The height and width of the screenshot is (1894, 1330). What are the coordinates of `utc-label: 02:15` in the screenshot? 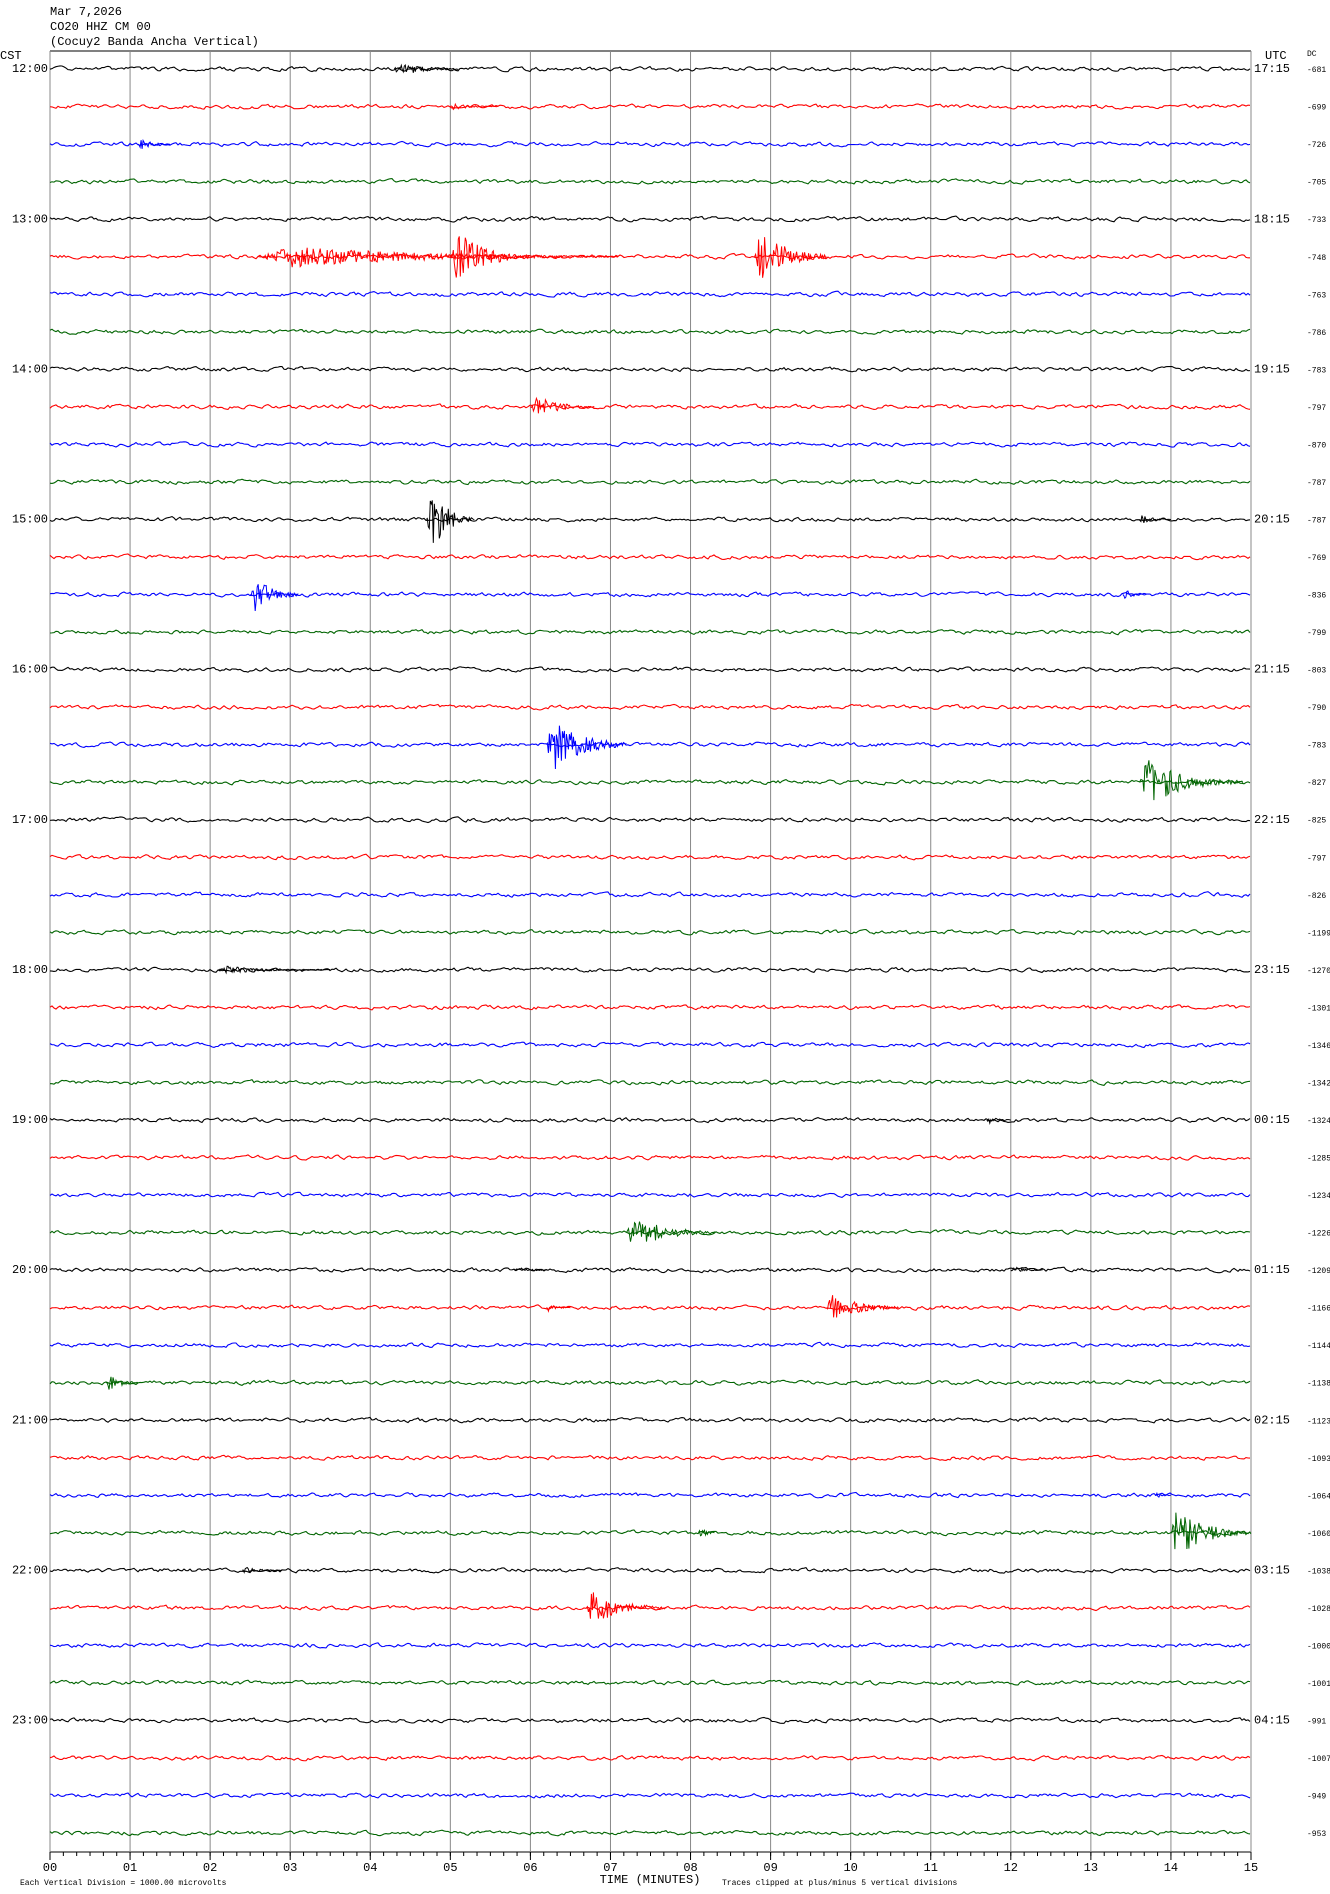 It's located at (1272, 1420).